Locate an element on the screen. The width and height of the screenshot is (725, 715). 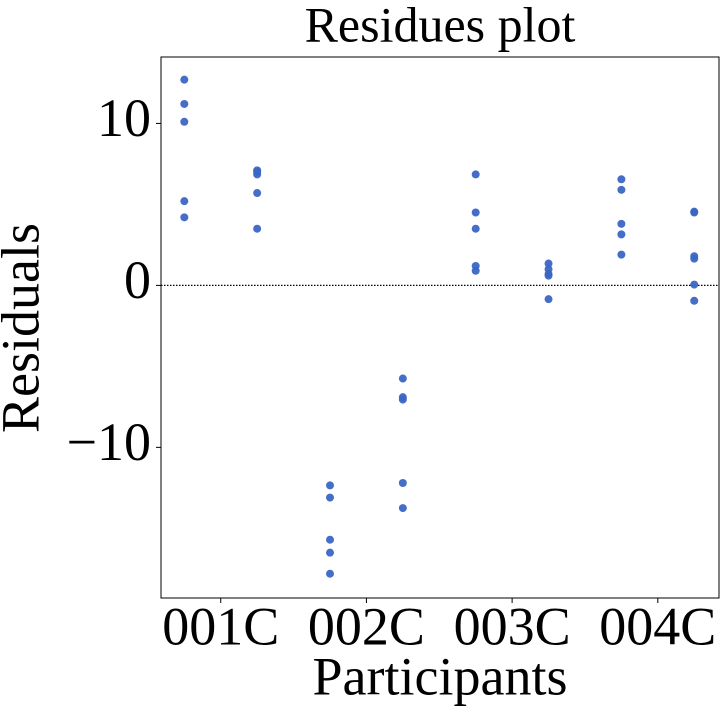
y-tick-label: −10 is located at coordinates (109, 442).